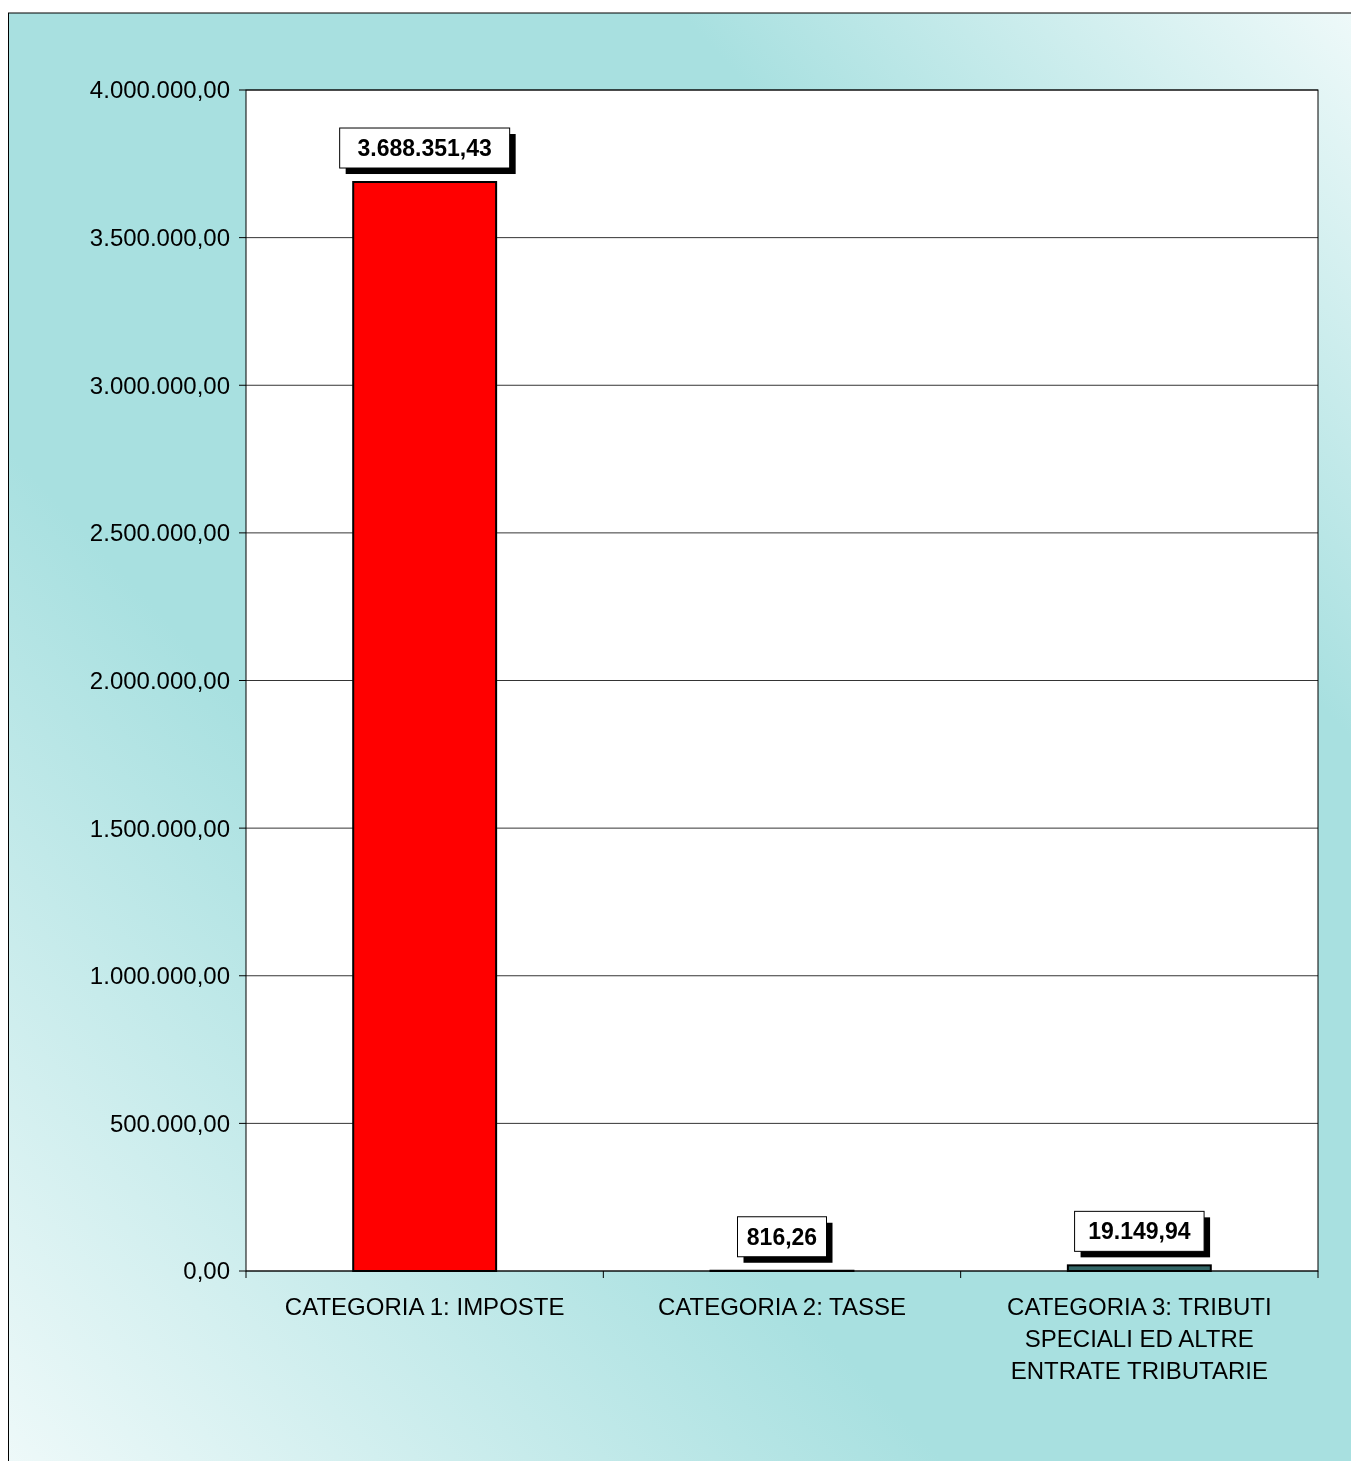 Image resolution: width=1351 pixels, height=1461 pixels. I want to click on y-tick-label: 0,00, so click(206, 1271).